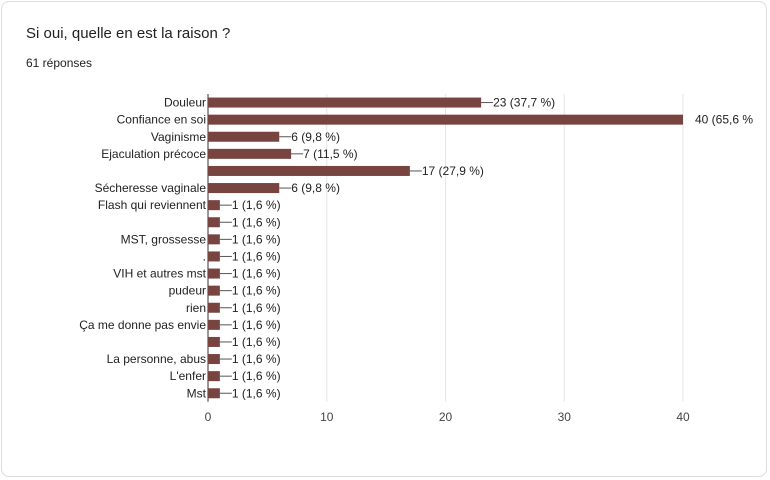 The height and width of the screenshot is (480, 770). Describe the element at coordinates (724, 120) in the screenshot. I see `data-label: 40 (65,6 %` at that location.